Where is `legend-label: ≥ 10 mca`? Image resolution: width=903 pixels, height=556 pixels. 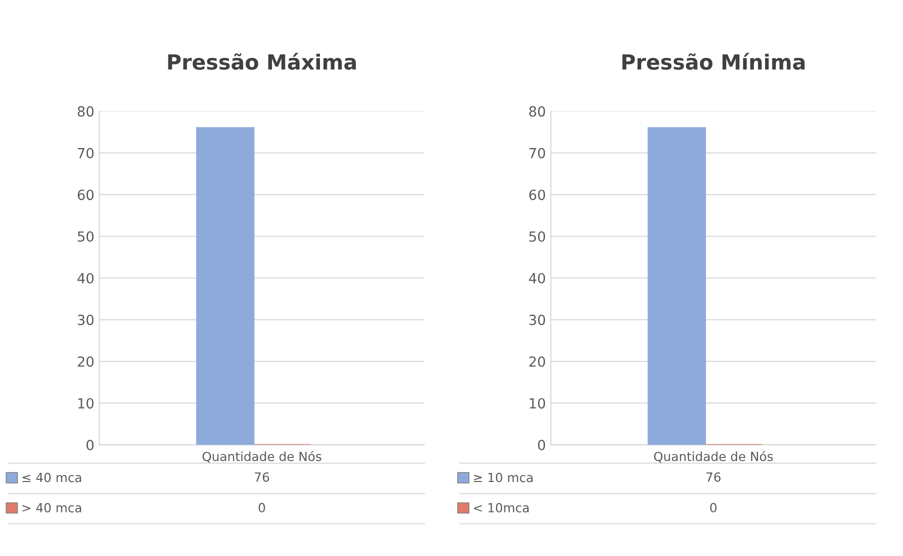 legend-label: ≥ 10 mca is located at coordinates (503, 477).